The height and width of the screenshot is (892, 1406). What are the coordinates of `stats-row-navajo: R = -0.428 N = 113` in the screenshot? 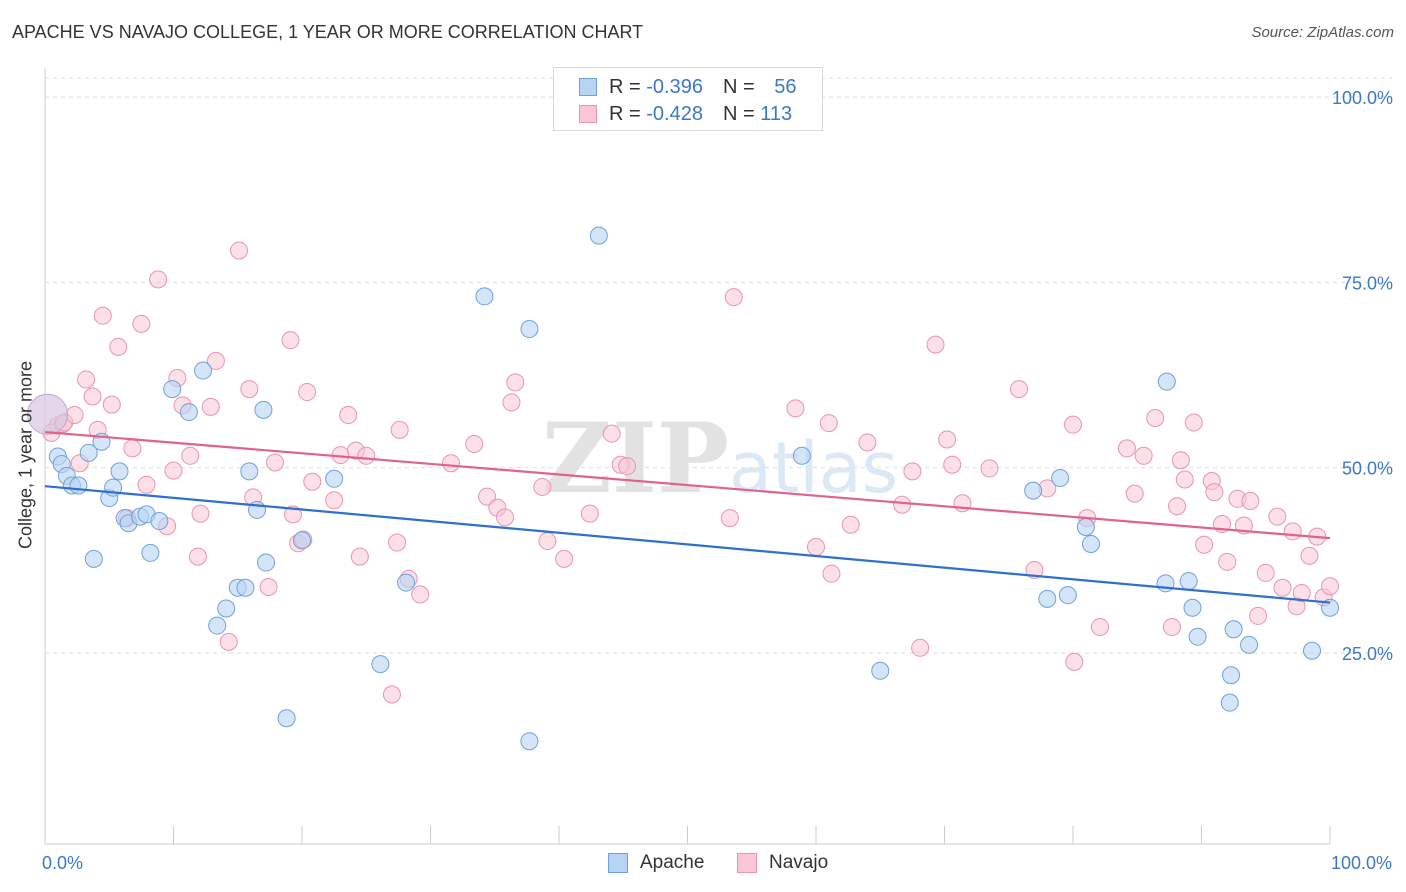 It's located at (673, 114).